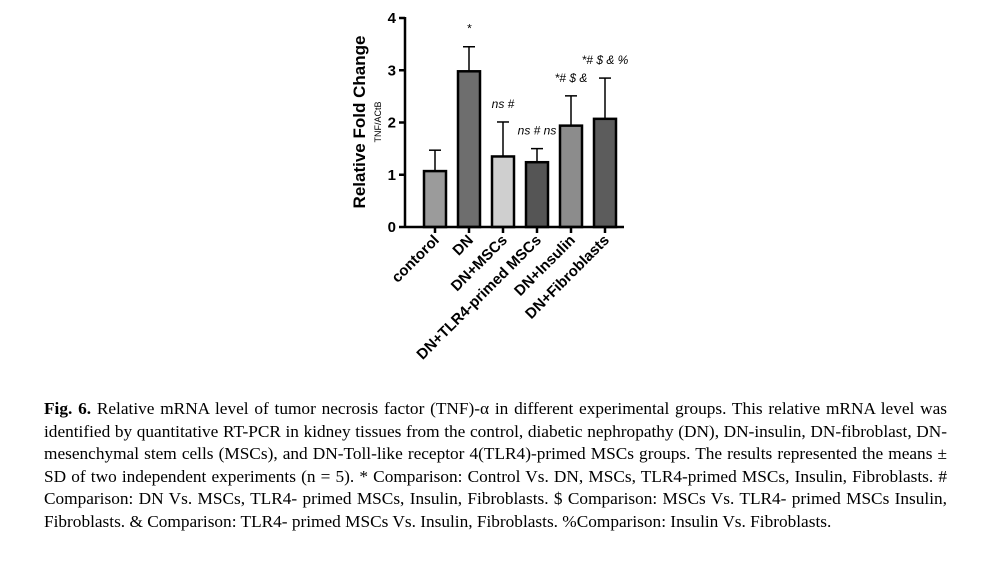 This screenshot has height=583, width=991. I want to click on bar-group: ns # ns, so click(537, 176).